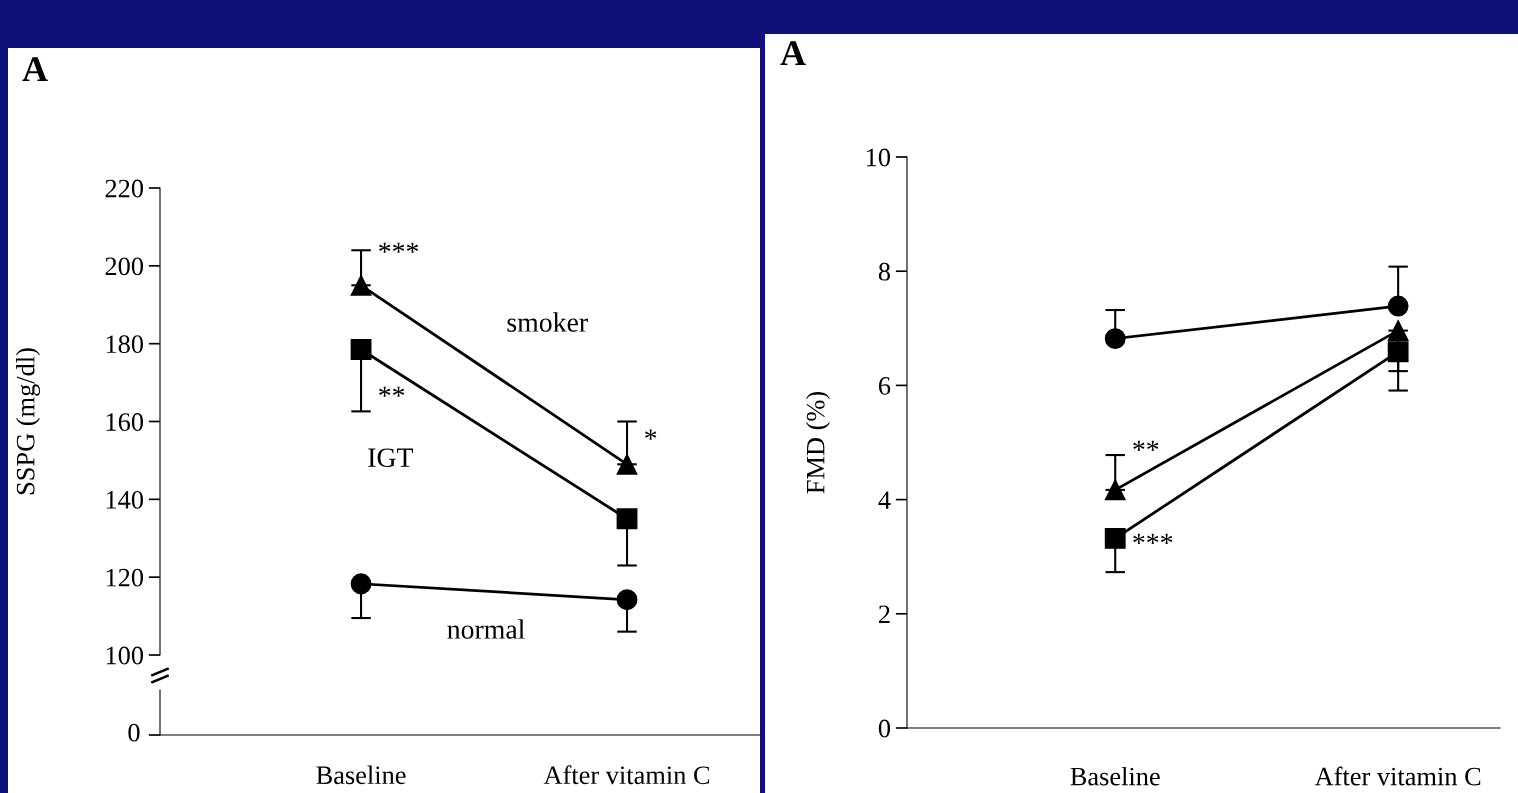 This screenshot has width=1518, height=793. I want to click on series-label: smoker, so click(547, 322).